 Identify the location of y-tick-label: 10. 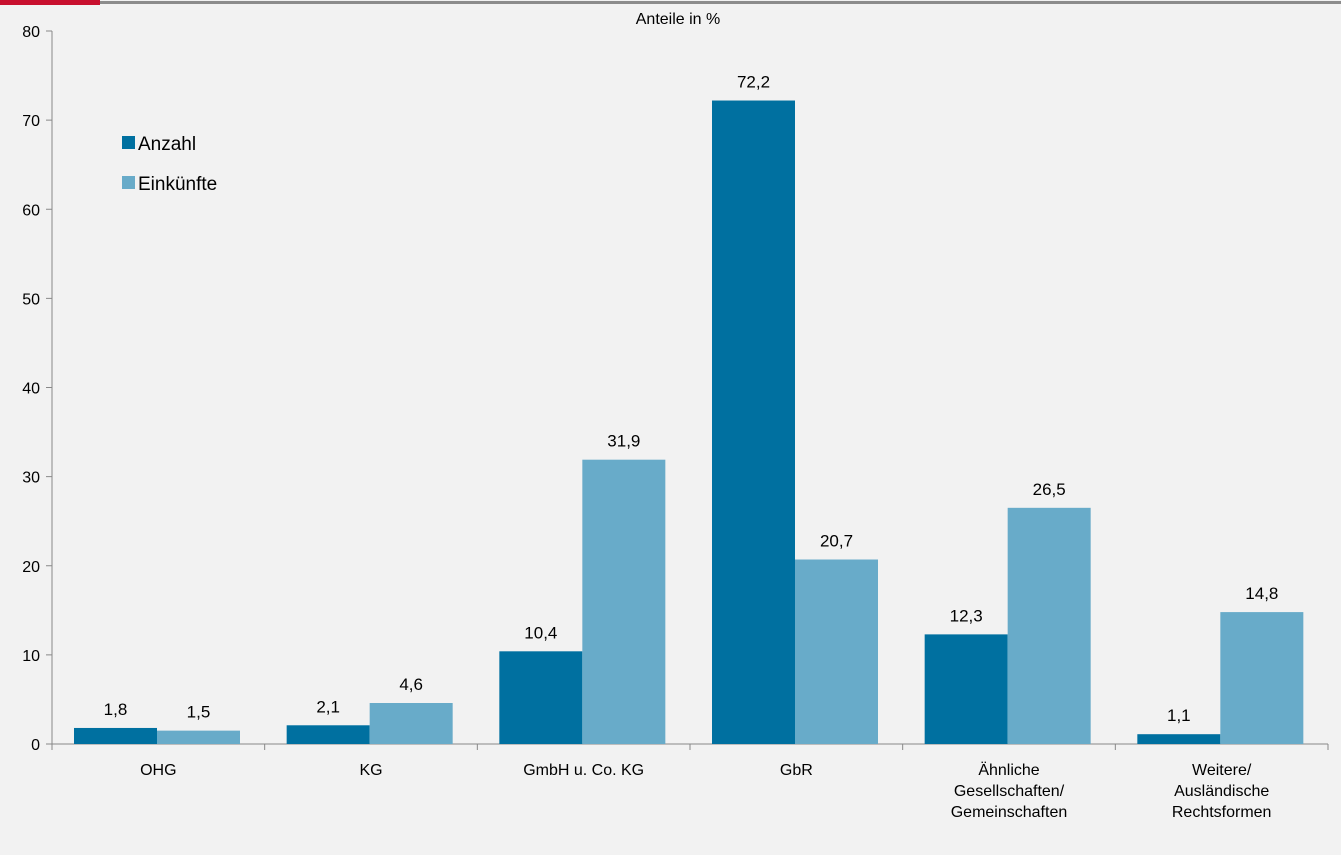
(31, 656).